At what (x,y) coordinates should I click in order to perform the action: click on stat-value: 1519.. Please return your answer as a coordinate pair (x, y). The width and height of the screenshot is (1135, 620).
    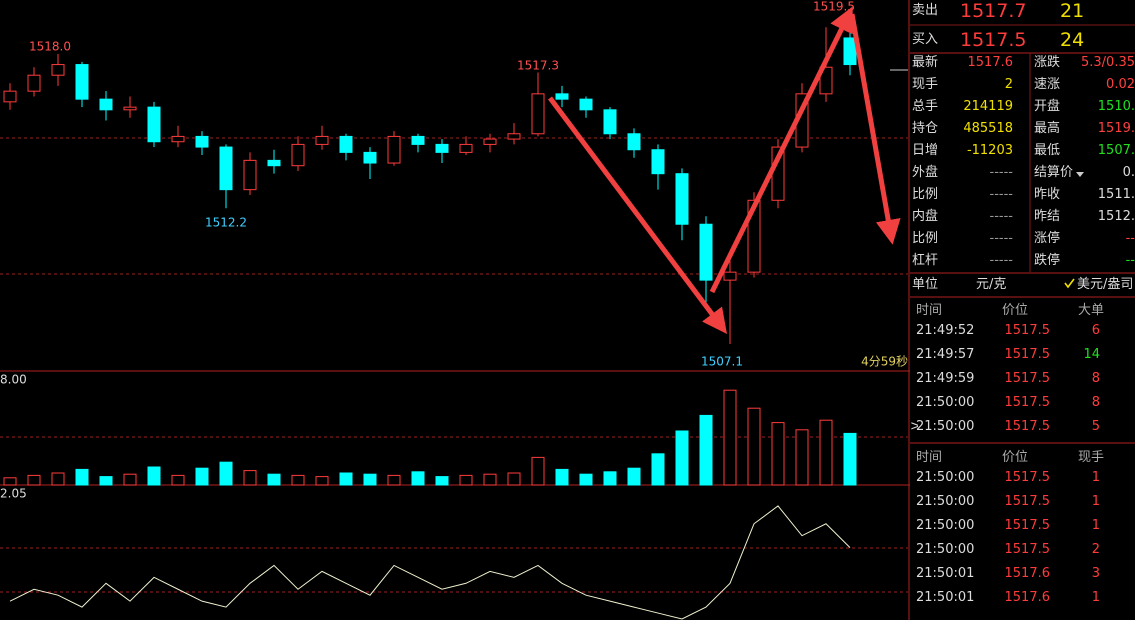
    Looking at the image, I should click on (1116, 128).